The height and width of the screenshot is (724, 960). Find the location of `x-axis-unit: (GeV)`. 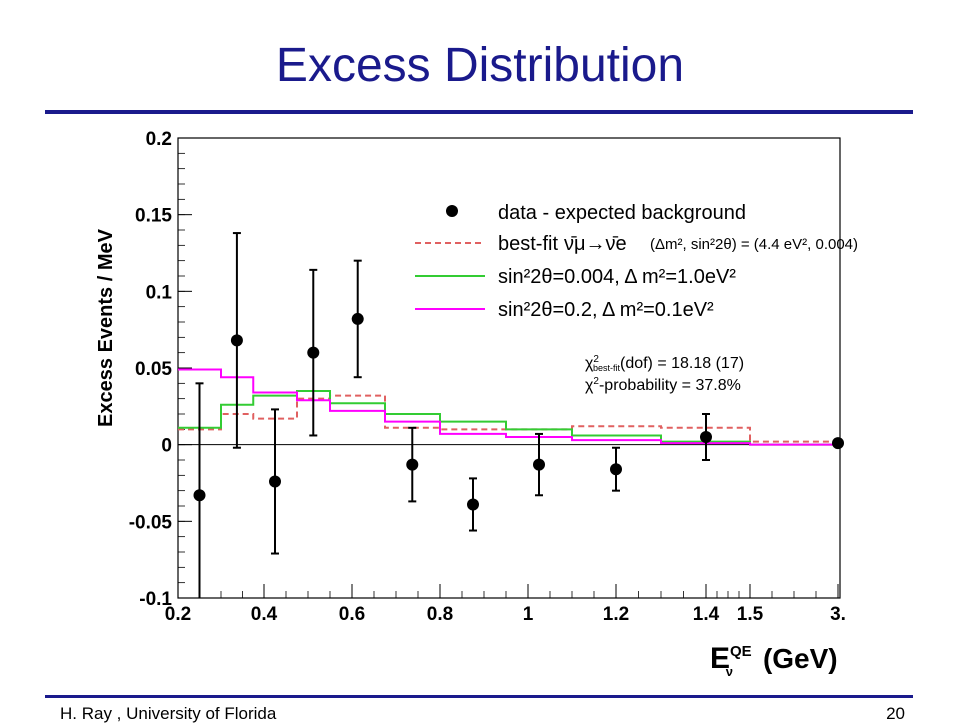

x-axis-unit: (GeV) is located at coordinates (800, 658).